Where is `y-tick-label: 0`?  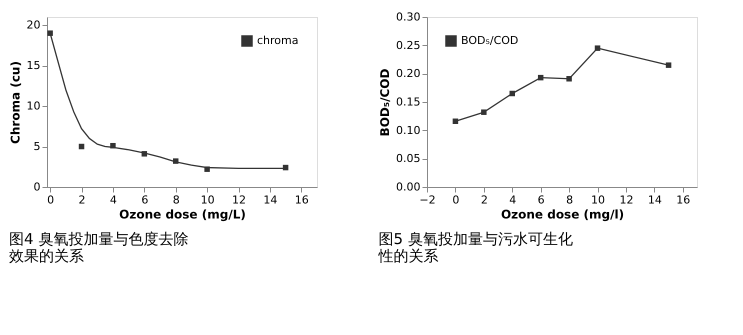
y-tick-label: 0 is located at coordinates (37, 187).